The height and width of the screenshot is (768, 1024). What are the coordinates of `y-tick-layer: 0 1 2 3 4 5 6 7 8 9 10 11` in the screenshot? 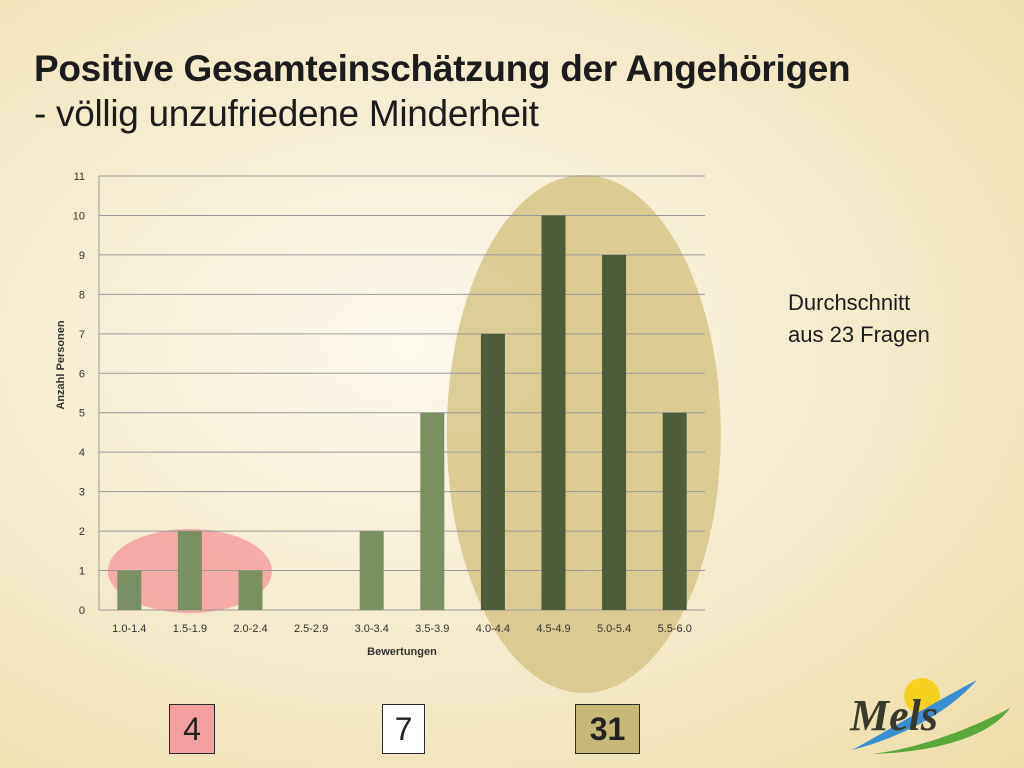 It's located at (79, 394).